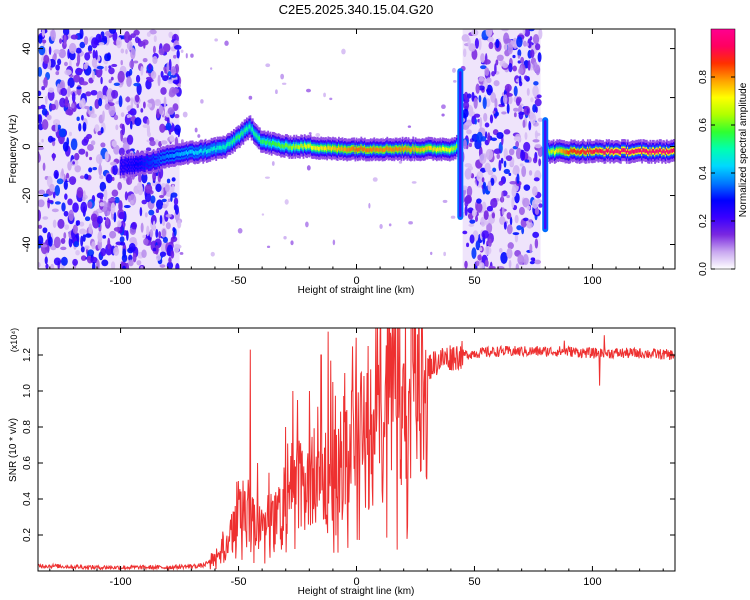 This screenshot has height=600, width=750. What do you see at coordinates (239, 281) in the screenshot?
I see `x-tick-label: -50` at bounding box center [239, 281].